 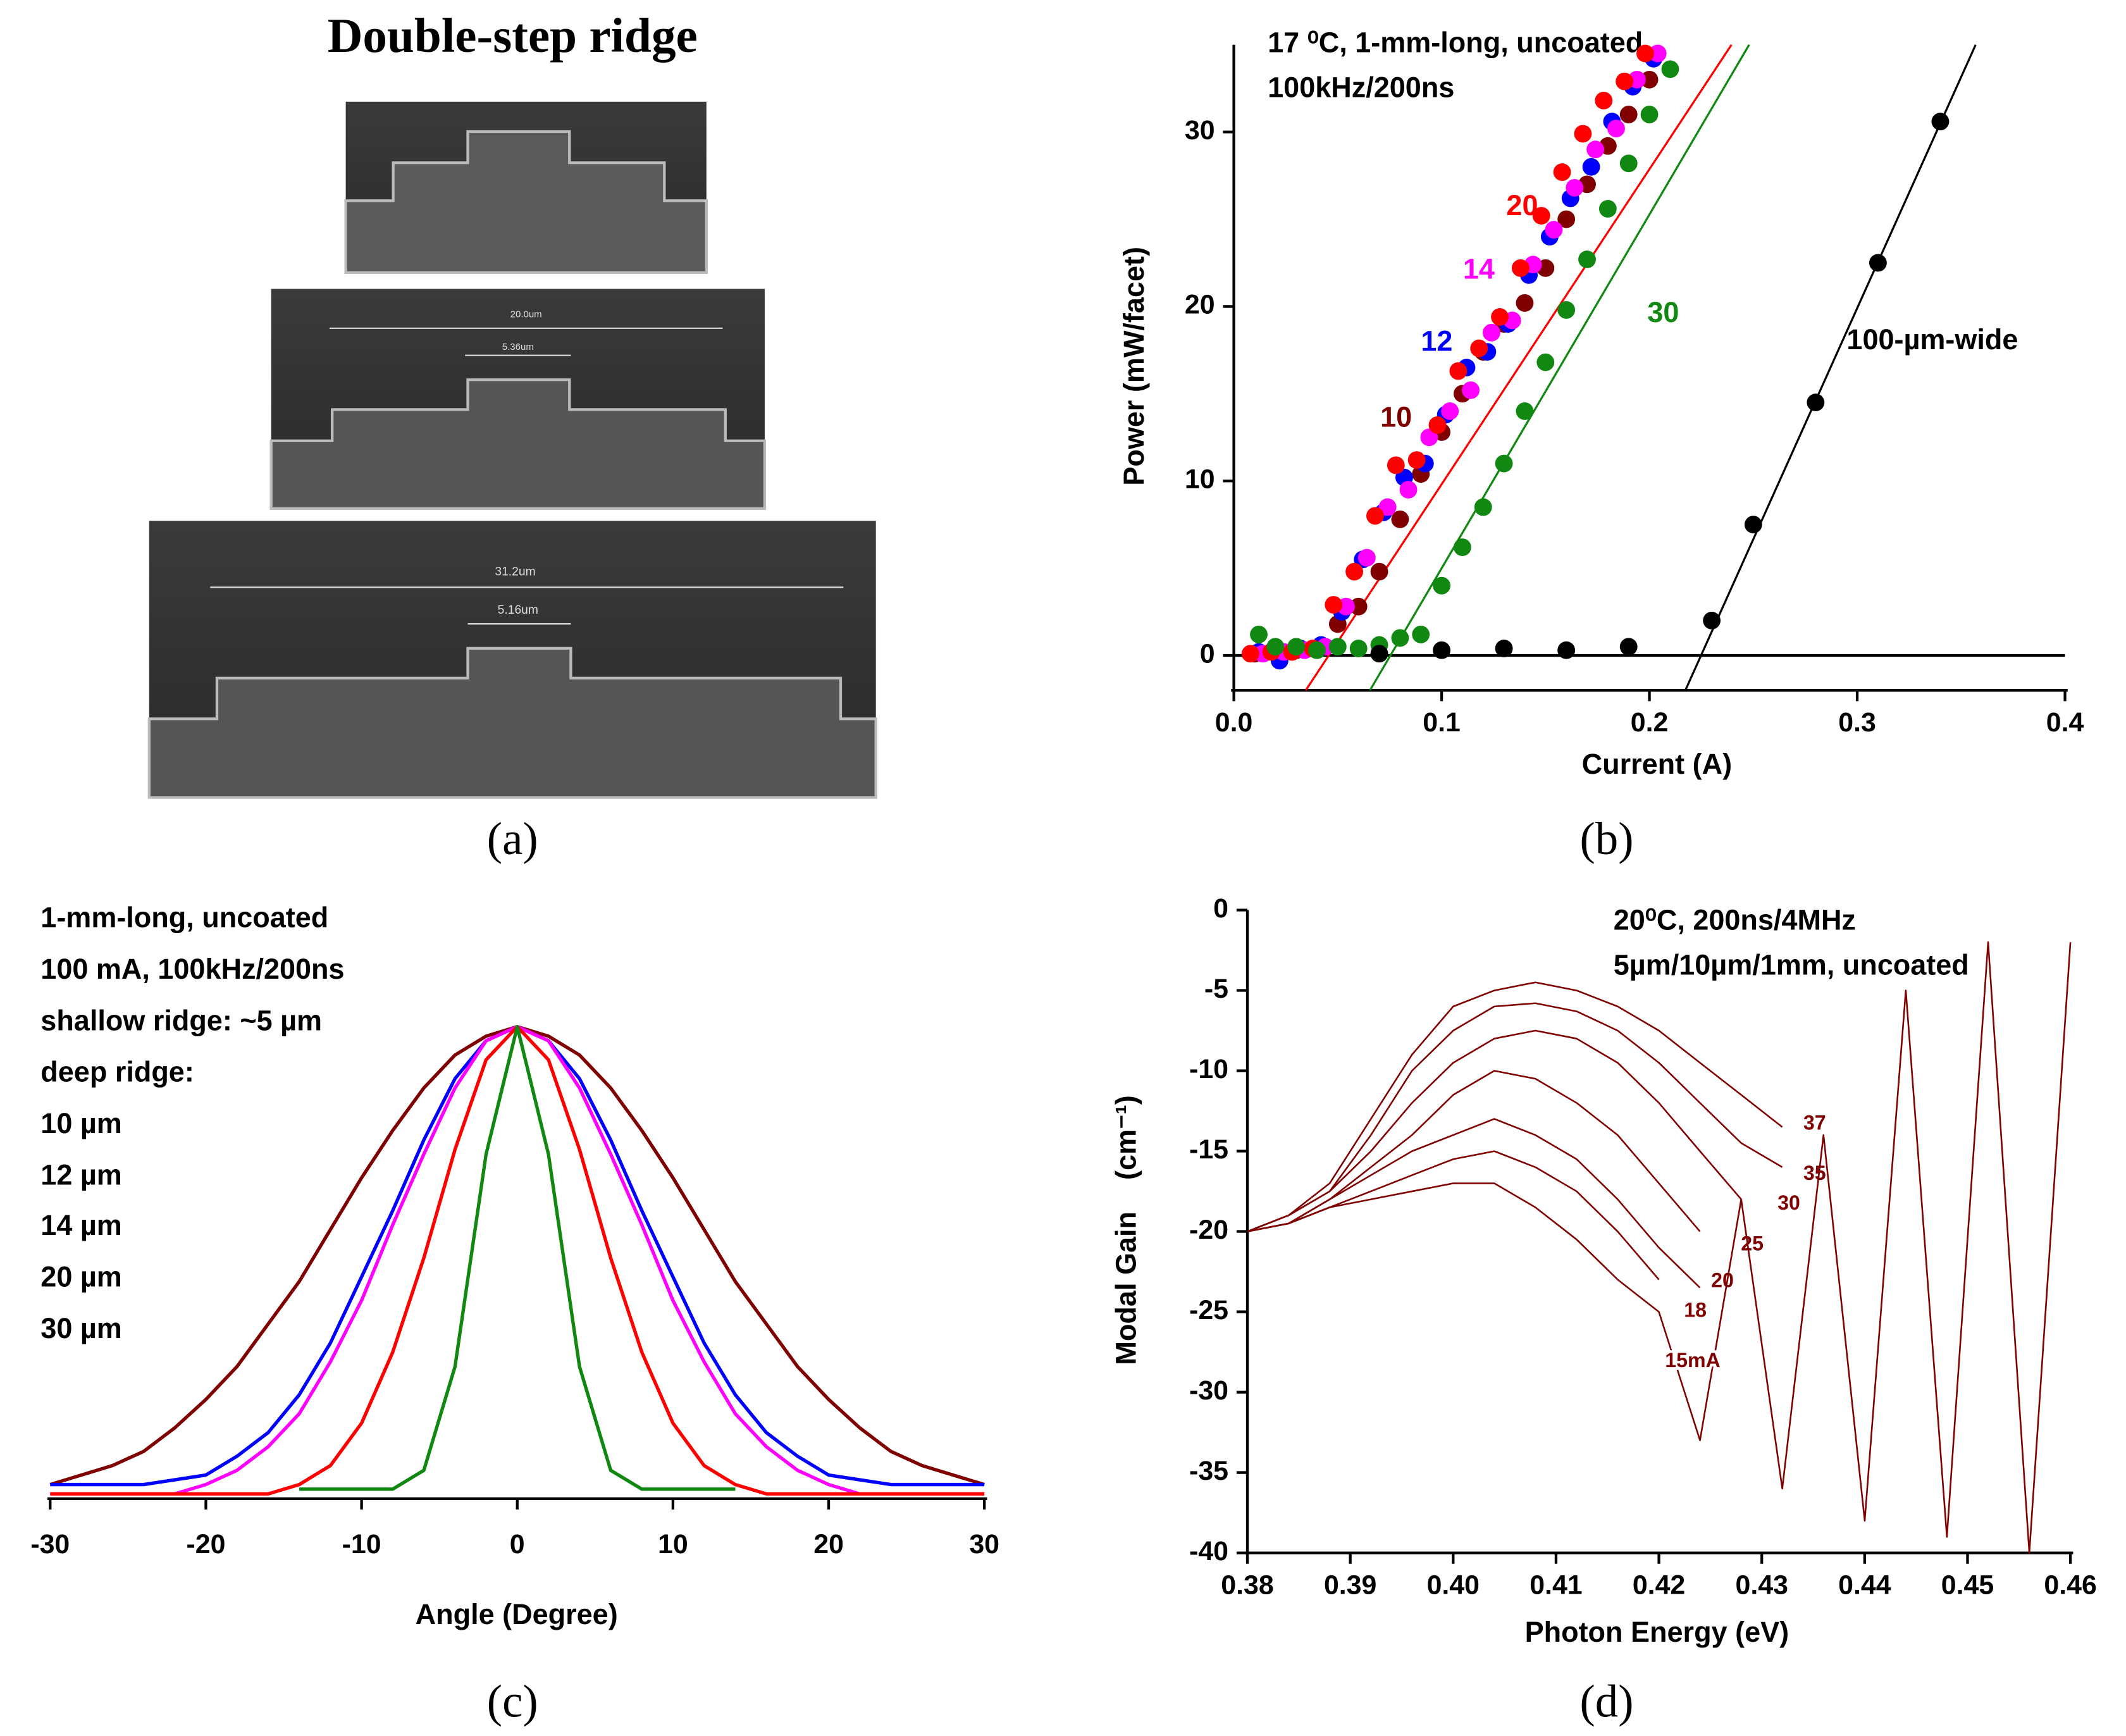 What do you see at coordinates (1208, 1471) in the screenshot?
I see `y-tick-label: -35` at bounding box center [1208, 1471].